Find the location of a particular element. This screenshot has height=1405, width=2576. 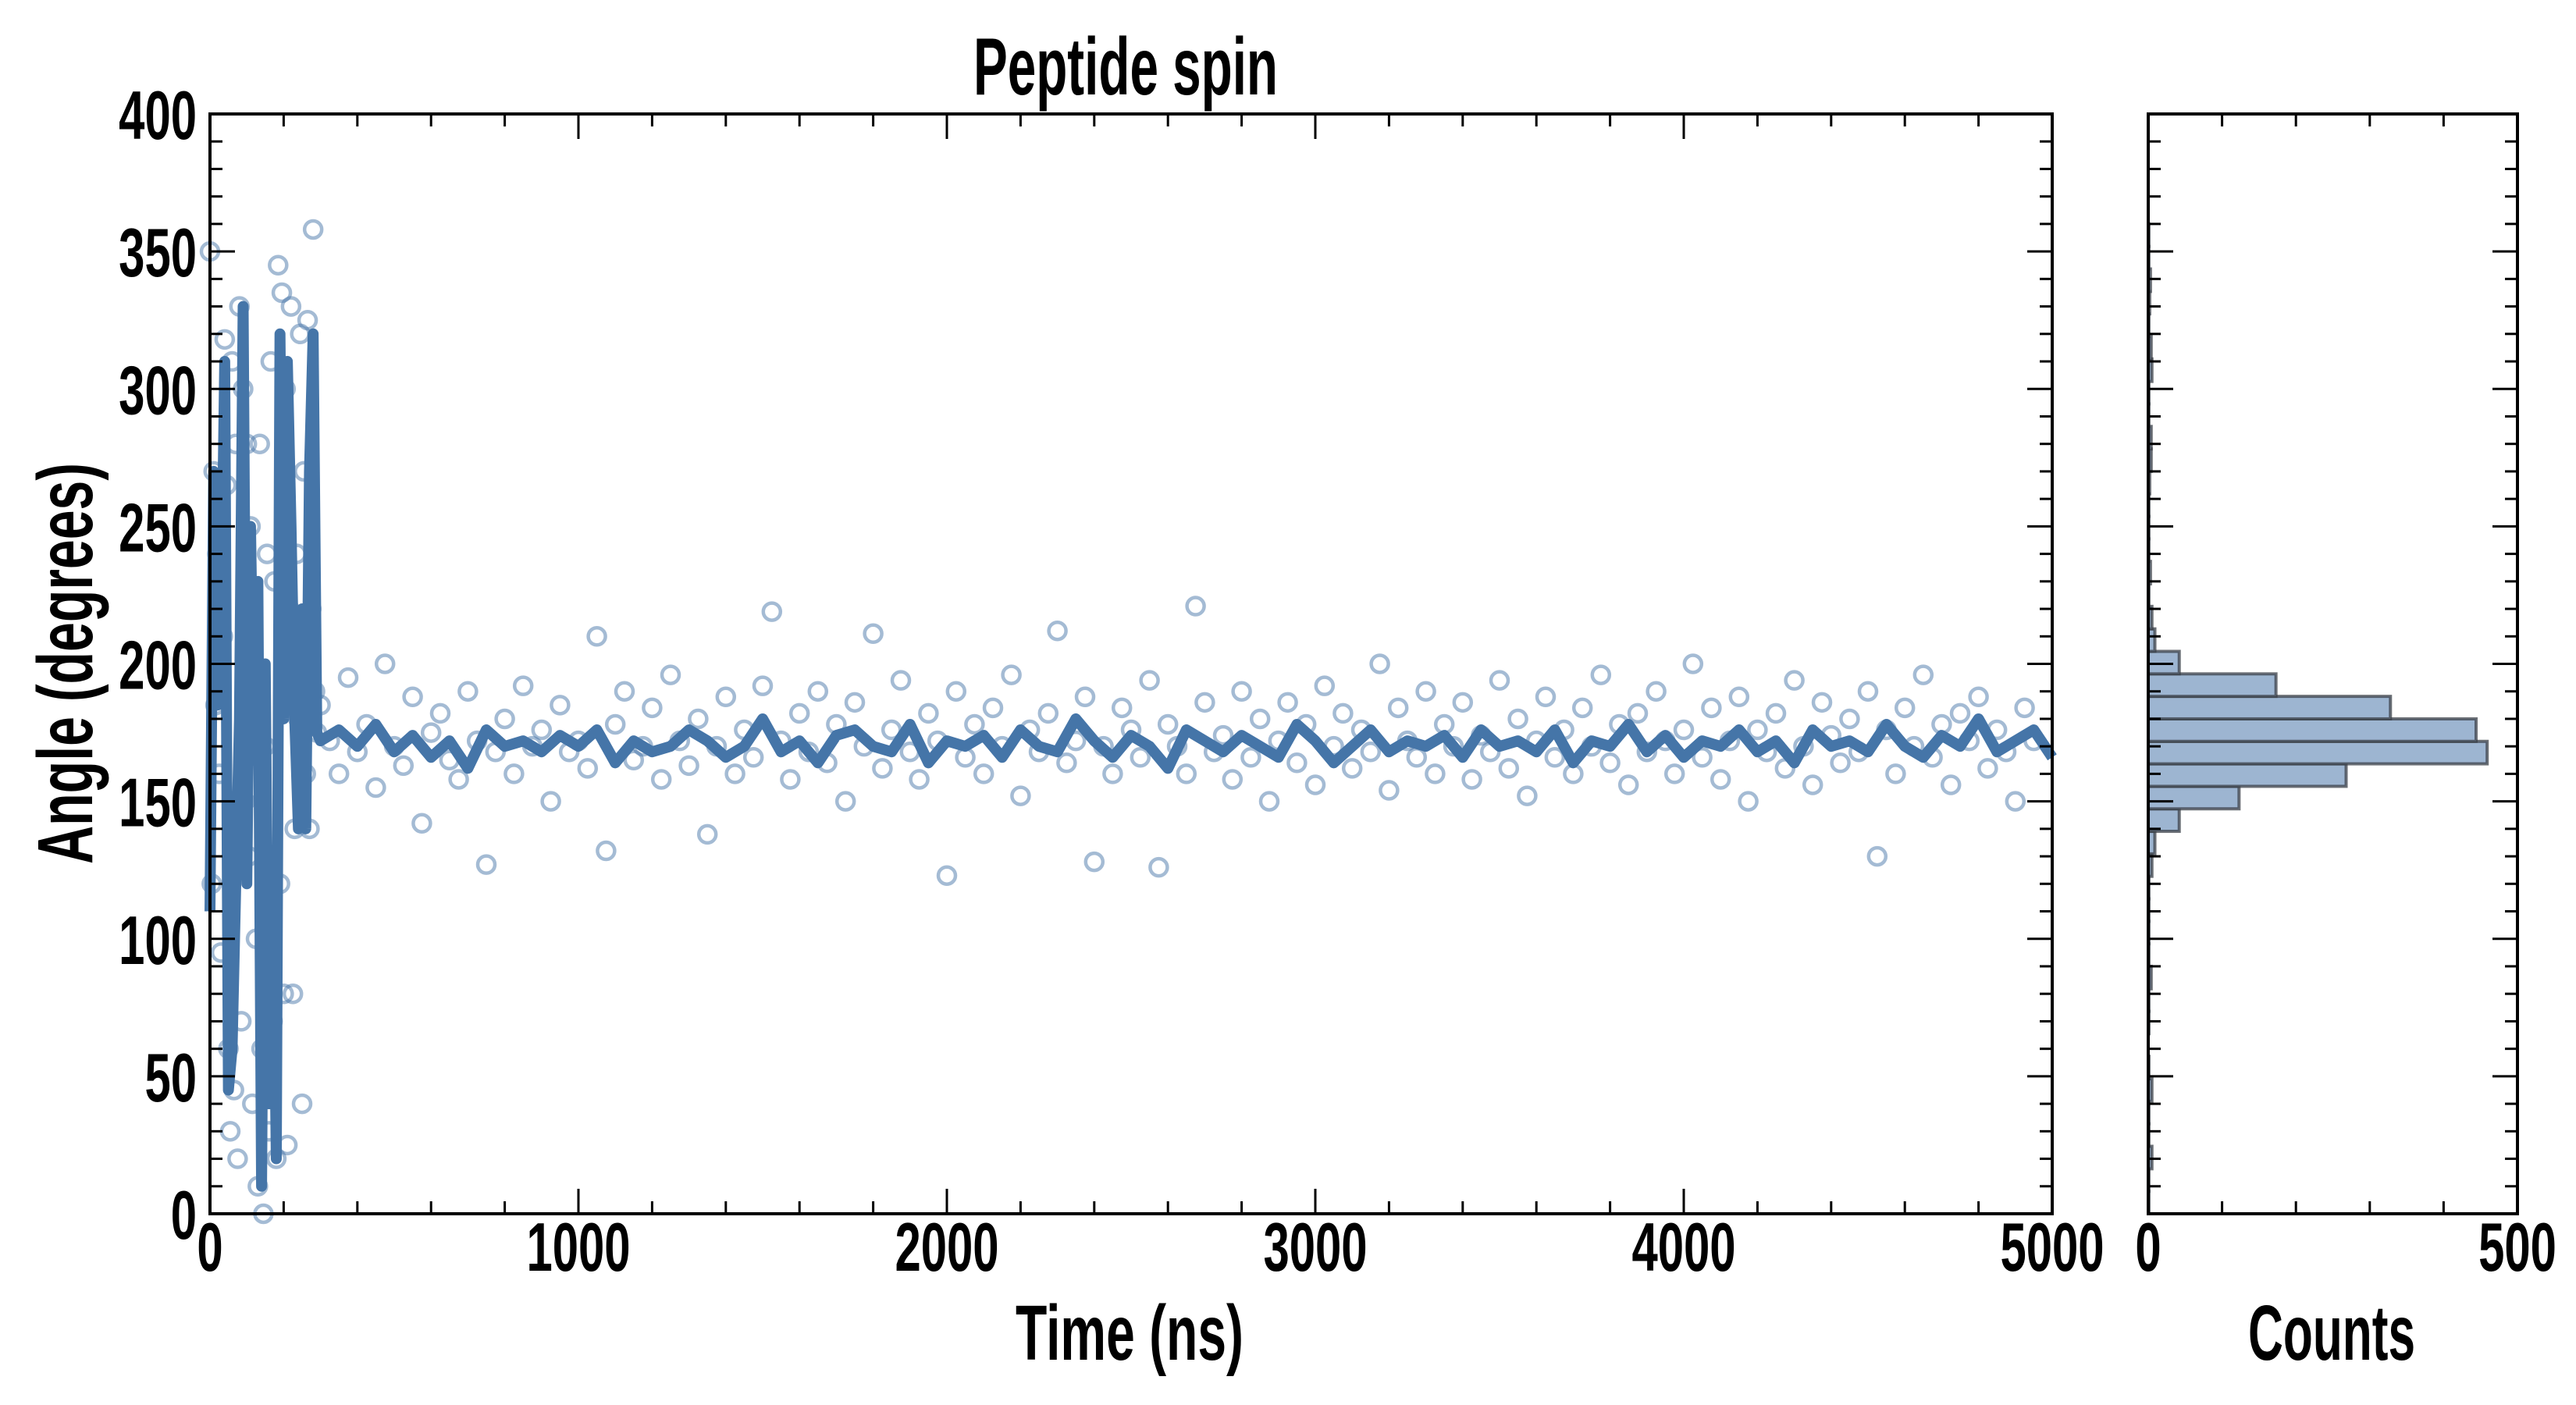

x-tick-label: 4000 is located at coordinates (1683, 1246).